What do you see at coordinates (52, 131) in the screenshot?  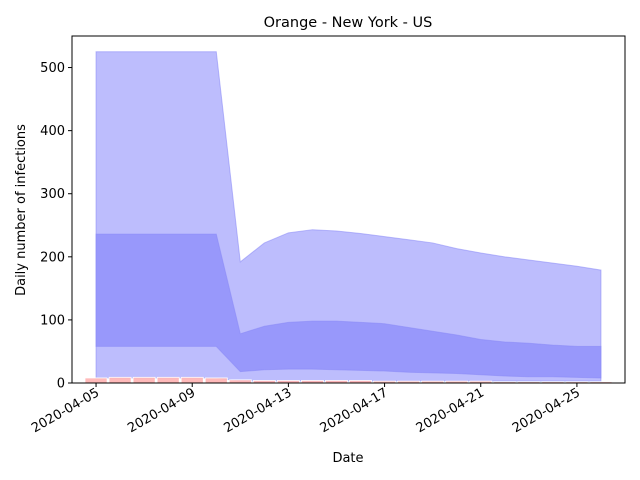 I see `y-tick-label: 400` at bounding box center [52, 131].